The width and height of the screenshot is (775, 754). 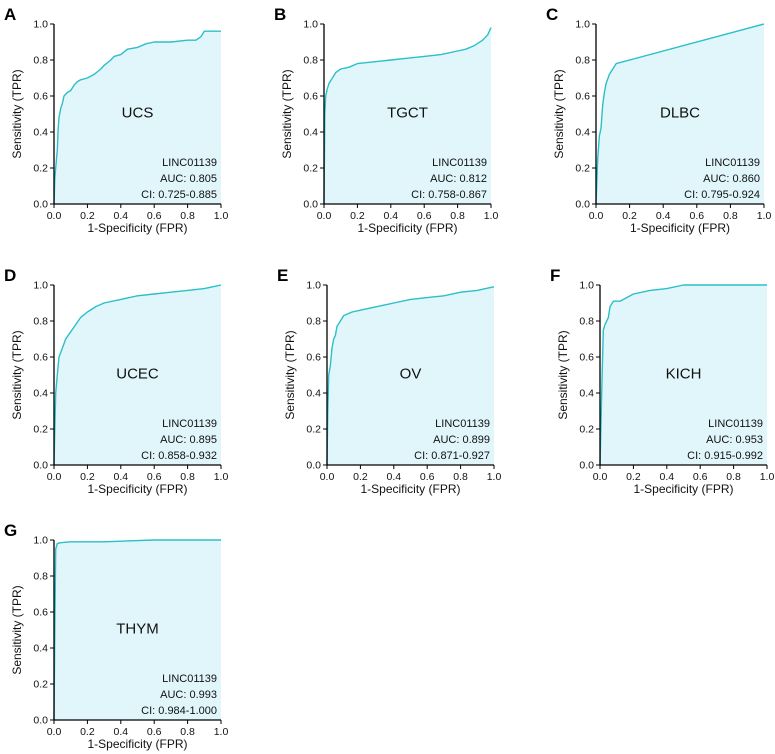 What do you see at coordinates (188, 695) in the screenshot?
I see `auc-label: AUC: 0.993` at bounding box center [188, 695].